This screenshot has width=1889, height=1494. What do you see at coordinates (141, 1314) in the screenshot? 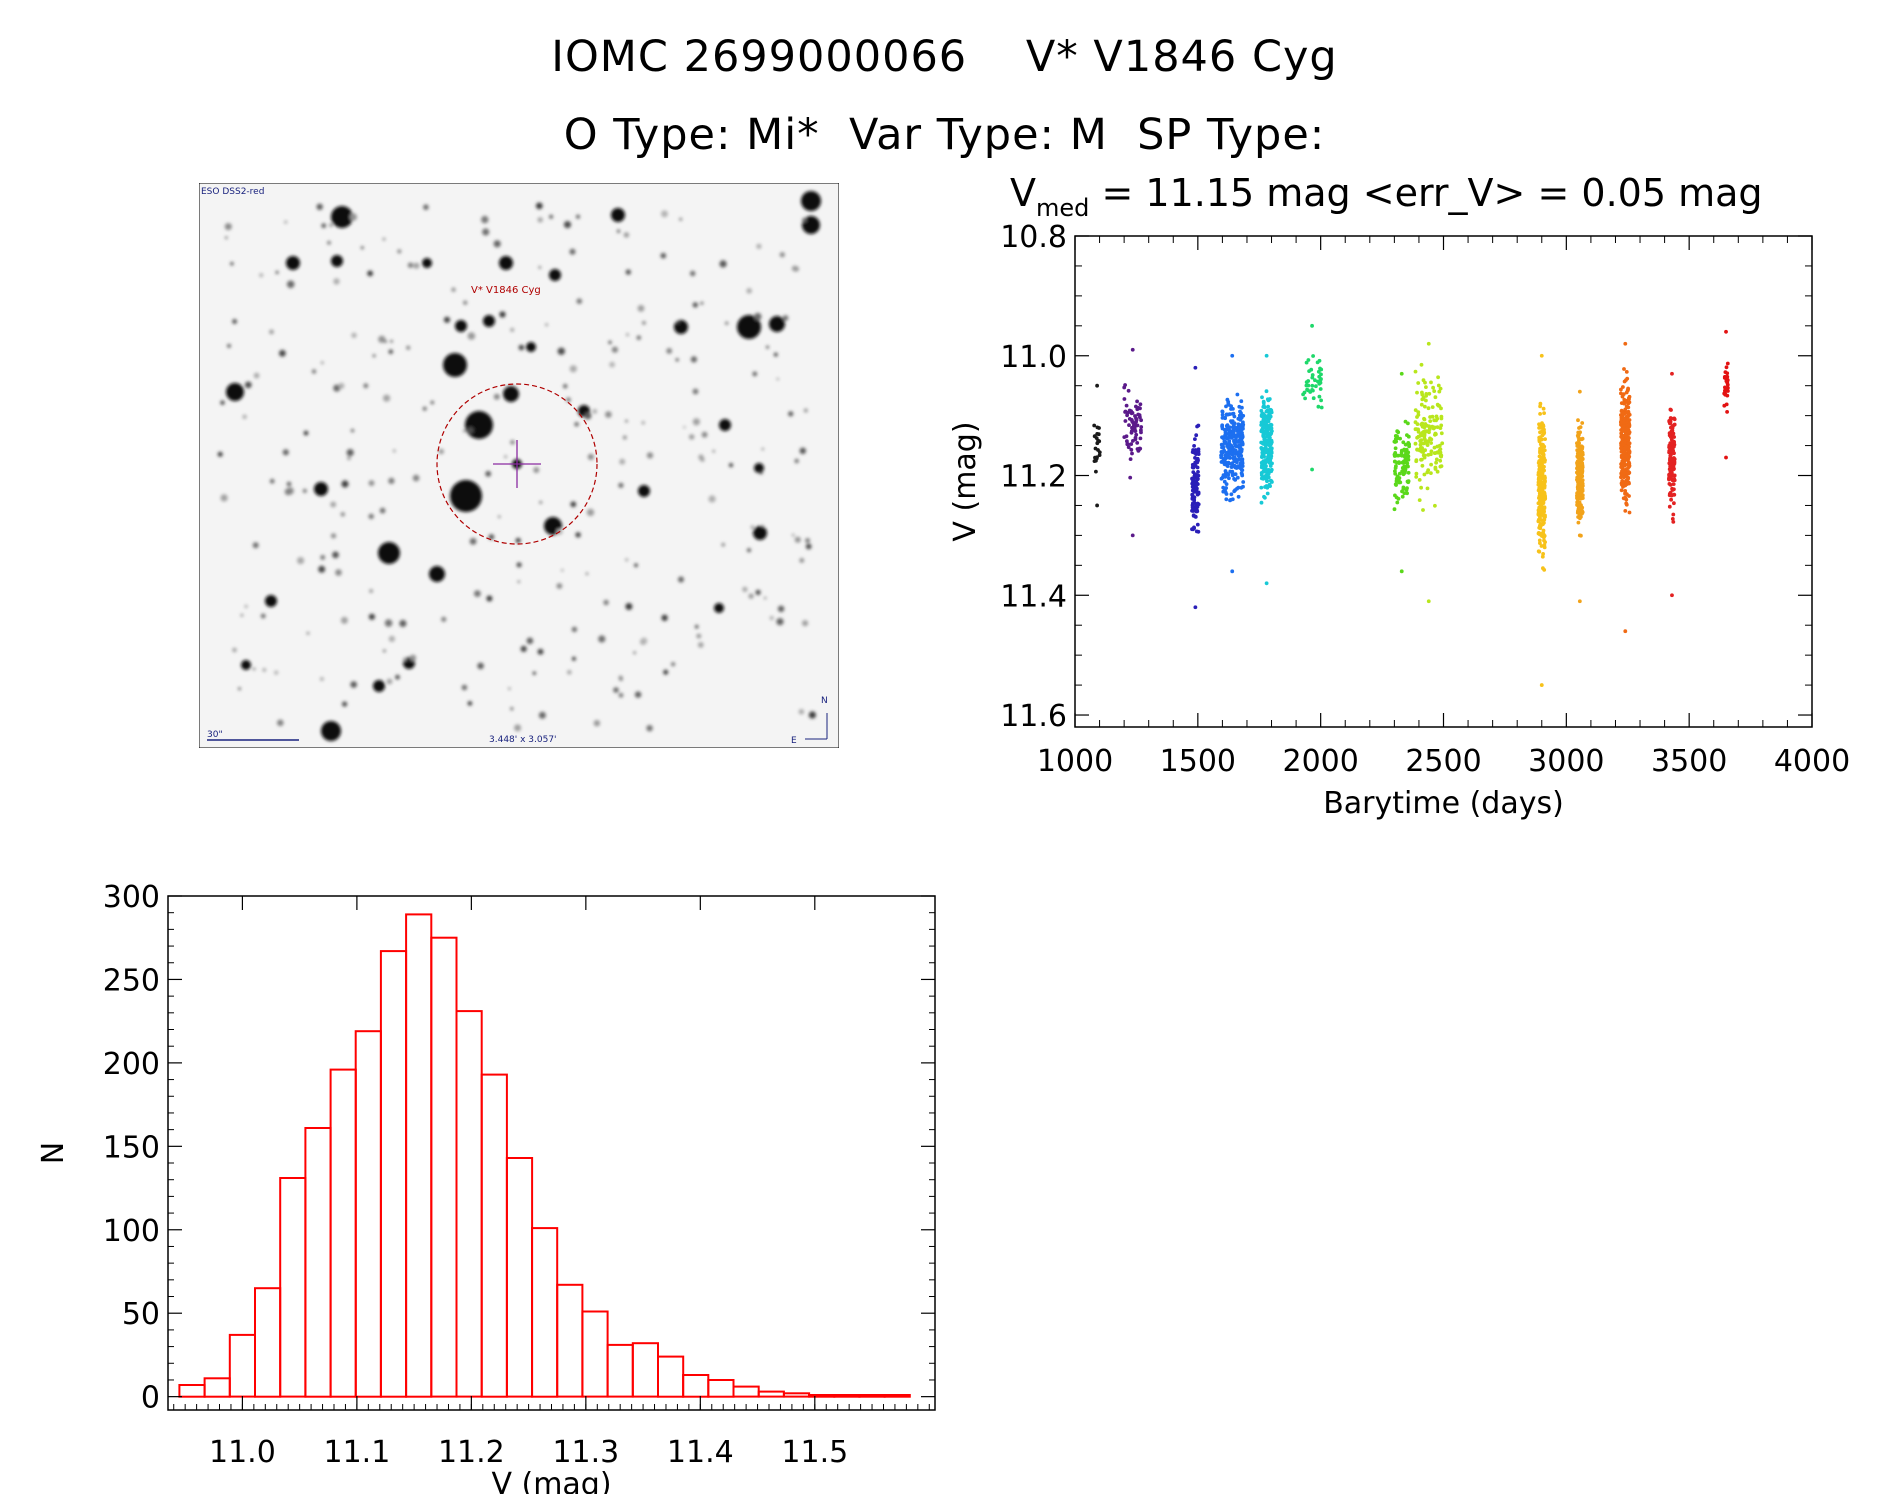
I see `y-tick-label: 50` at bounding box center [141, 1314].